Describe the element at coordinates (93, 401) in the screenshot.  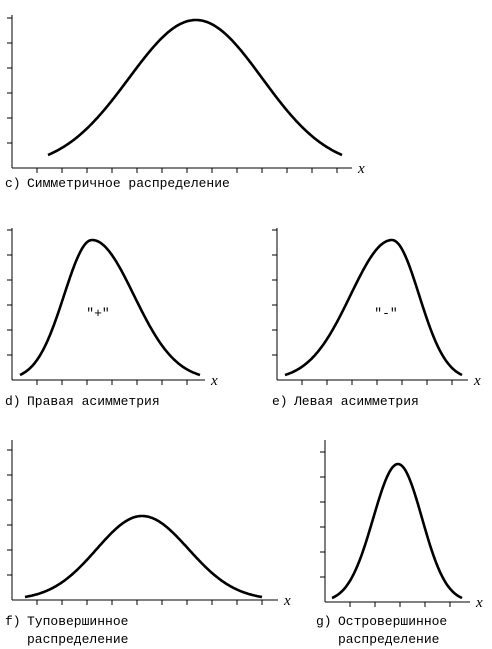
I see `caption: Правая асимметрия` at that location.